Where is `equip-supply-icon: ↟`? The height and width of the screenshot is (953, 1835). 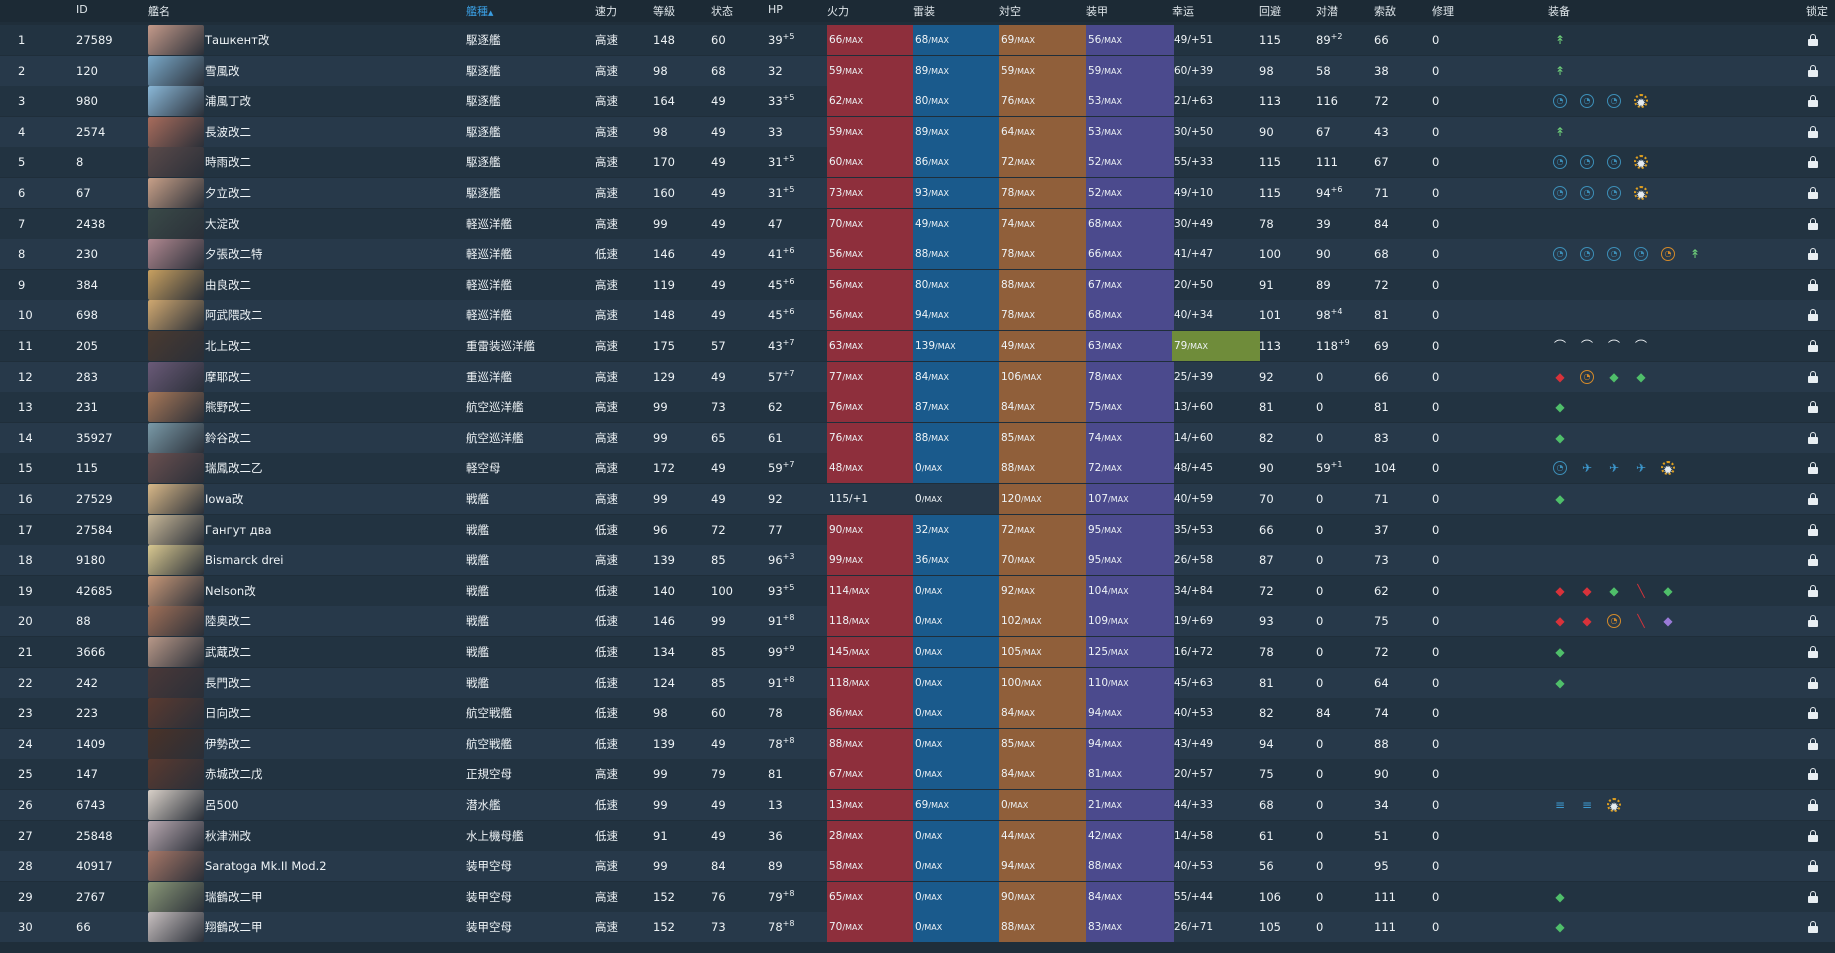 equip-supply-icon: ↟ is located at coordinates (1560, 70).